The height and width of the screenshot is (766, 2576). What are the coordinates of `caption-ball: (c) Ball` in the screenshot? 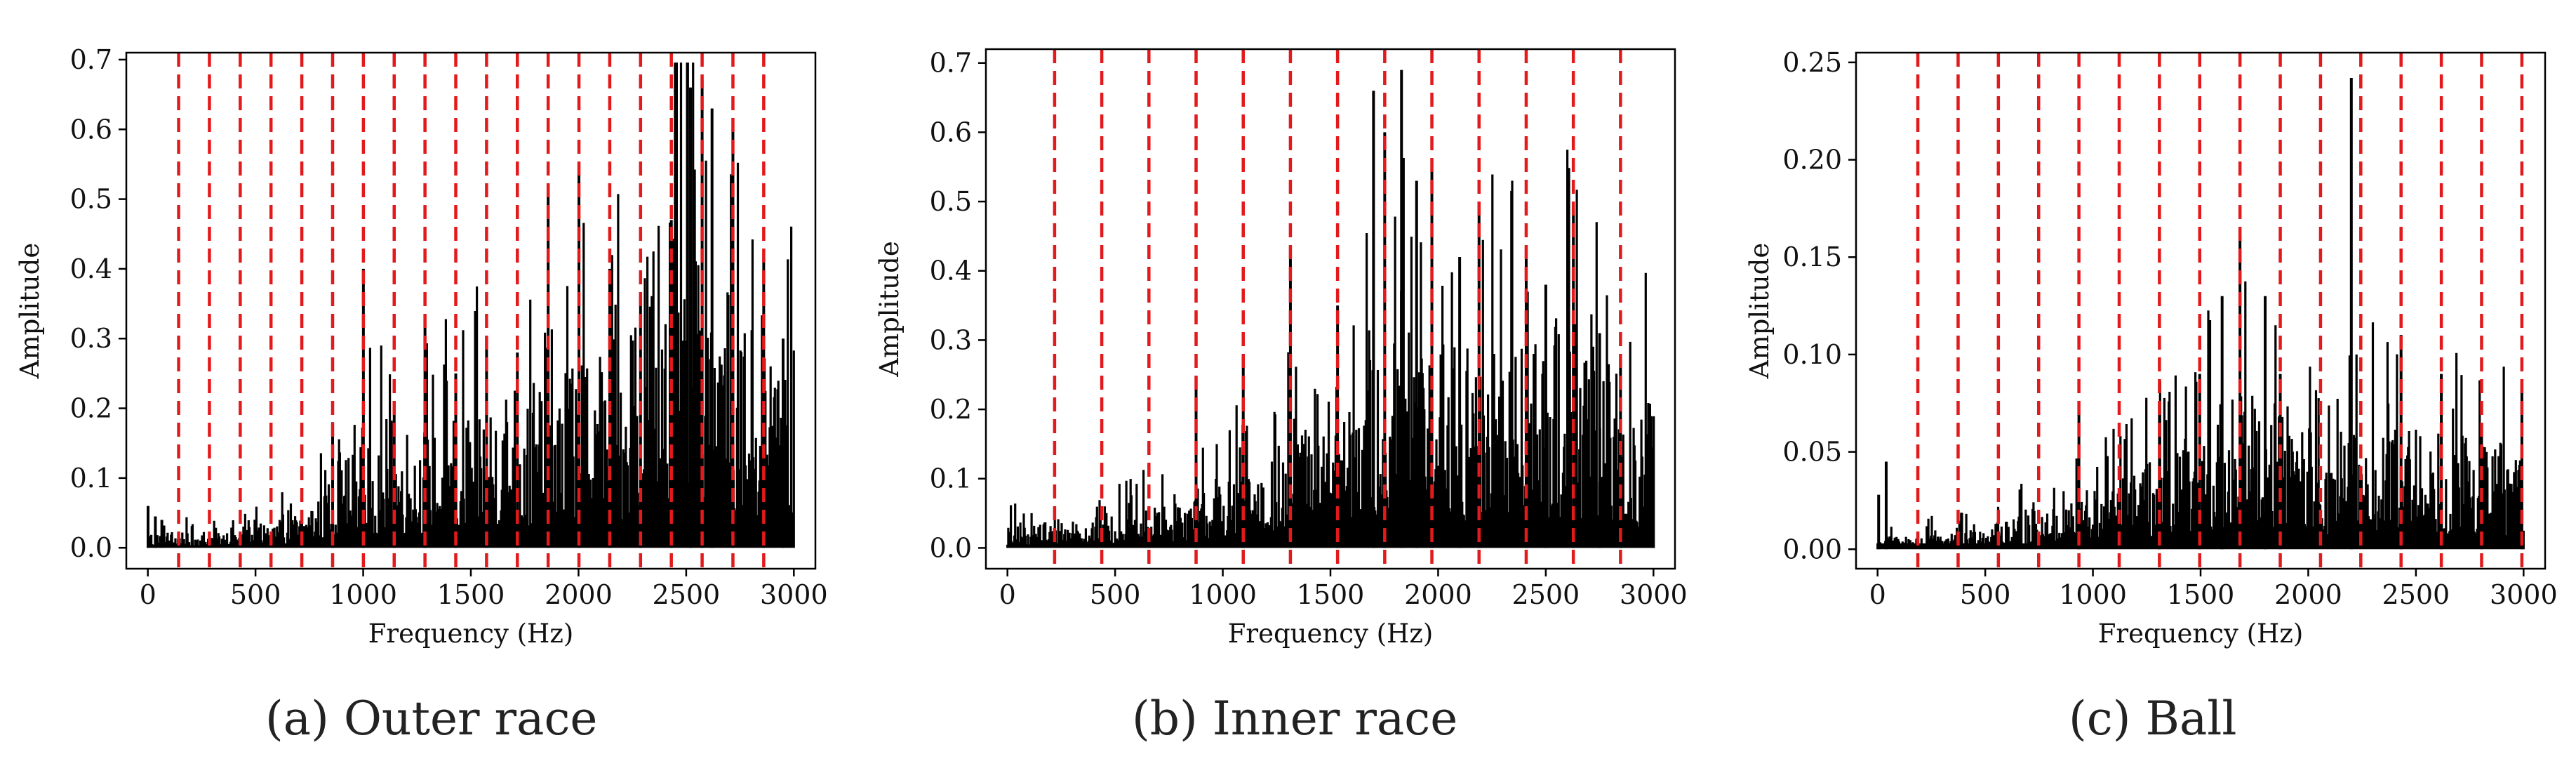 It's located at (2153, 719).